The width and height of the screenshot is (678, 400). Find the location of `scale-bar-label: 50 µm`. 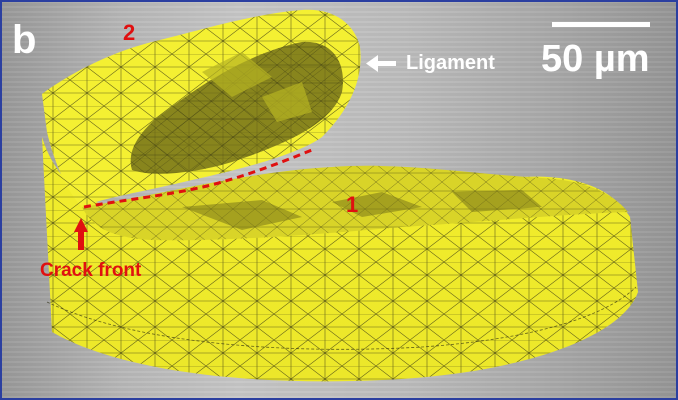

scale-bar-label: 50 µm is located at coordinates (595, 59).